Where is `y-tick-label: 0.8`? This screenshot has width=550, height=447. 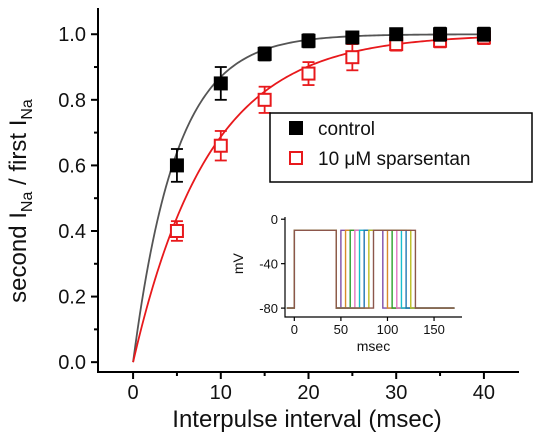 y-tick-label: 0.8 is located at coordinates (72, 101).